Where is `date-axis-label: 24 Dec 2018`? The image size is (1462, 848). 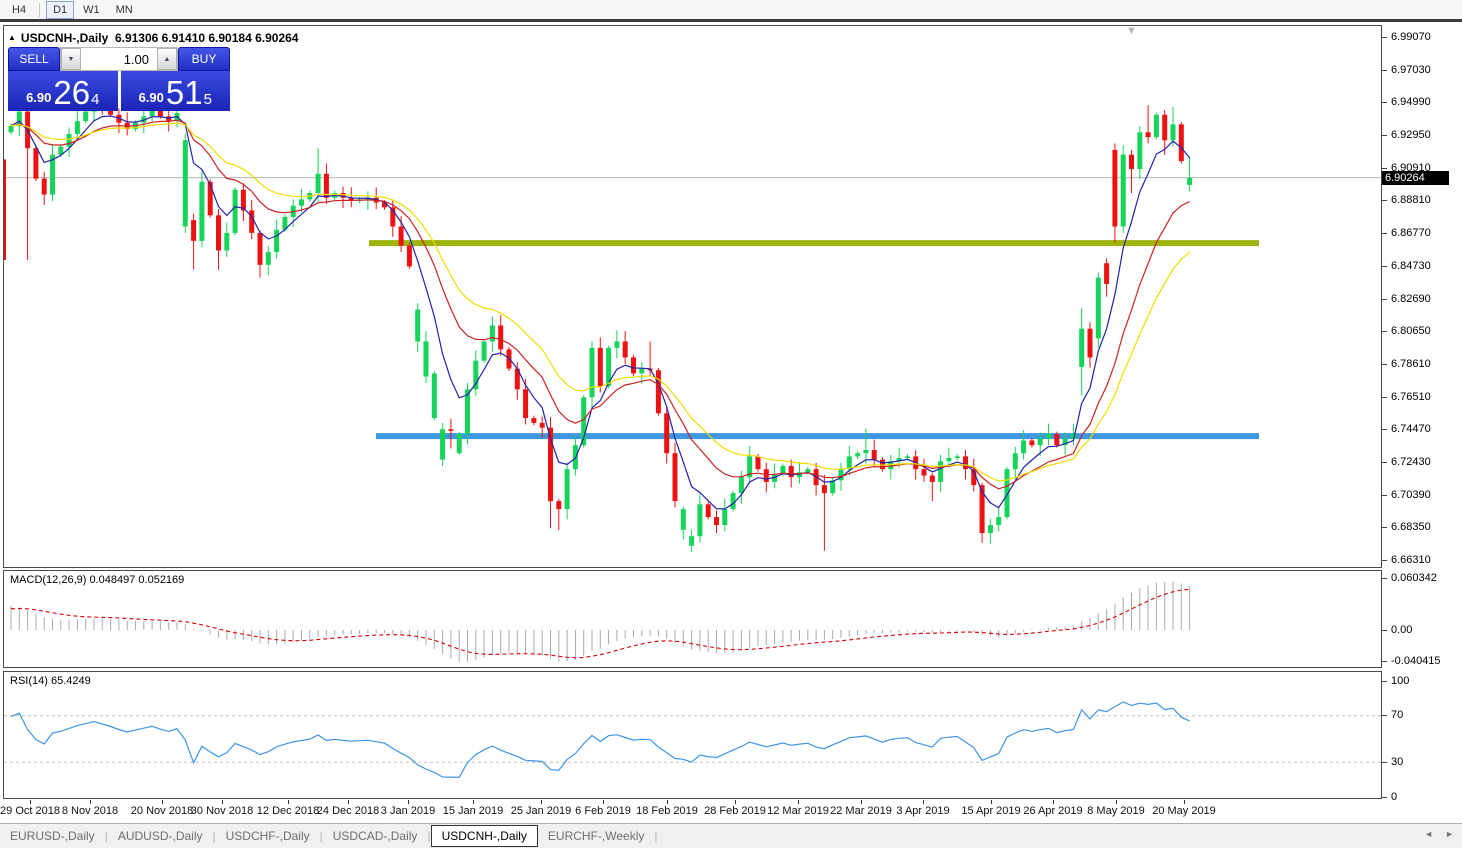 date-axis-label: 24 Dec 2018 is located at coordinates (348, 811).